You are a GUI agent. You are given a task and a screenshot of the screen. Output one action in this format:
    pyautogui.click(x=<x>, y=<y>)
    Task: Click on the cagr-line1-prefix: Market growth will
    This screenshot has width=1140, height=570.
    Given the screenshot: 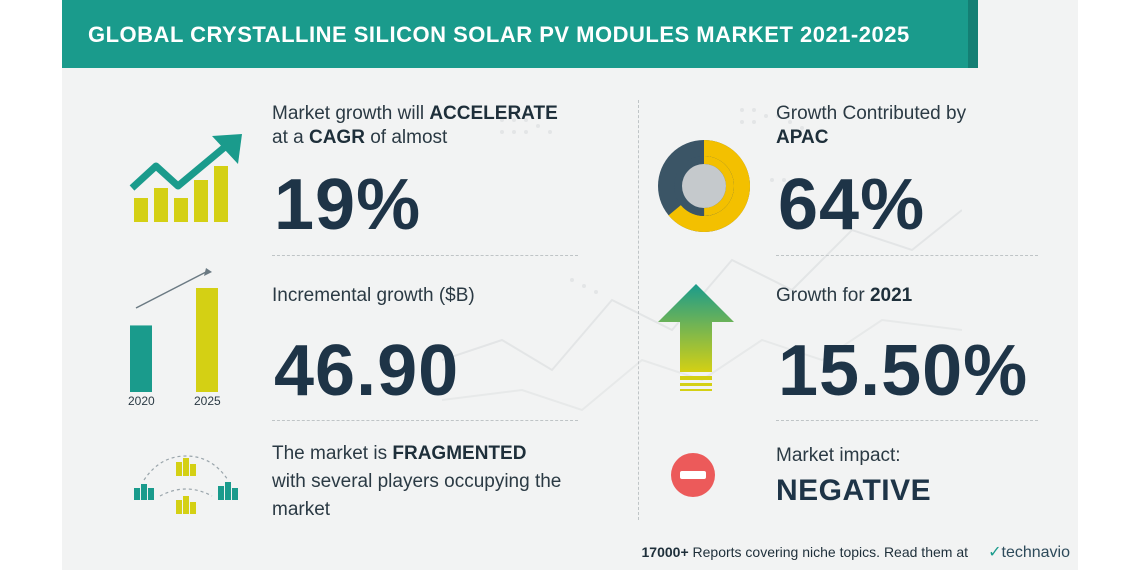 What is the action you would take?
    pyautogui.click(x=348, y=113)
    